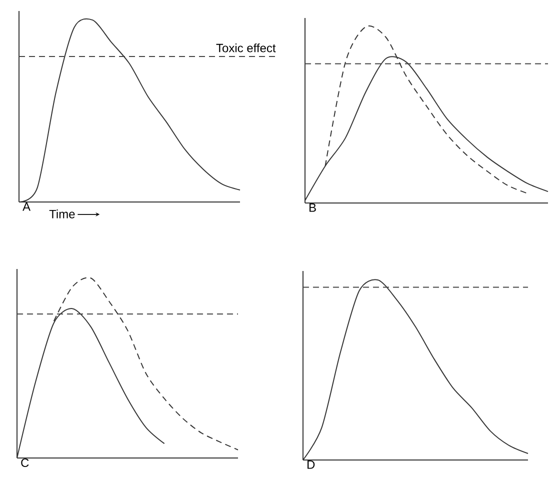  What do you see at coordinates (25, 463) in the screenshot?
I see `text: C` at bounding box center [25, 463].